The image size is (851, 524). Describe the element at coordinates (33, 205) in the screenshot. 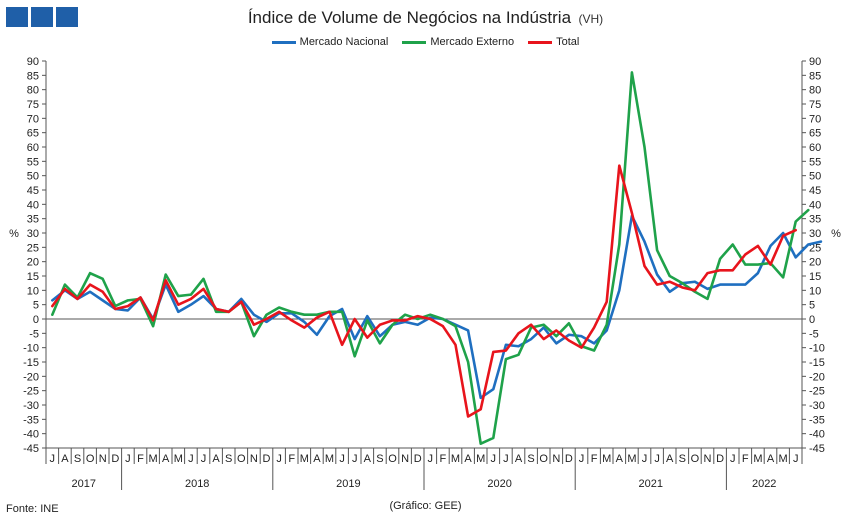

I see `y-tick-label-left: 40` at that location.